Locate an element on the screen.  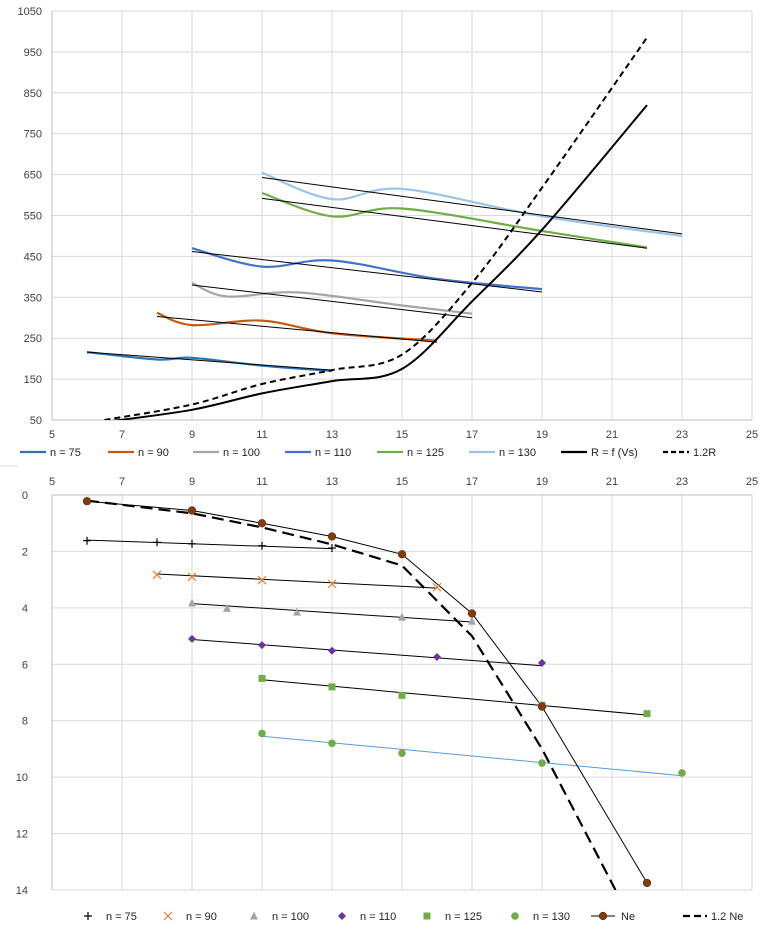
chart2-y-tick-label: 8 is located at coordinates (25, 722).